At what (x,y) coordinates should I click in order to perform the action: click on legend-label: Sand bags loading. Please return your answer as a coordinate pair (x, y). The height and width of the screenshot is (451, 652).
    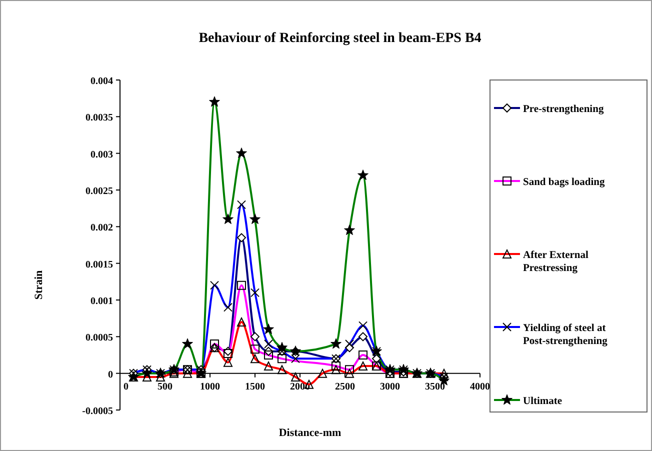
    Looking at the image, I should click on (564, 182).